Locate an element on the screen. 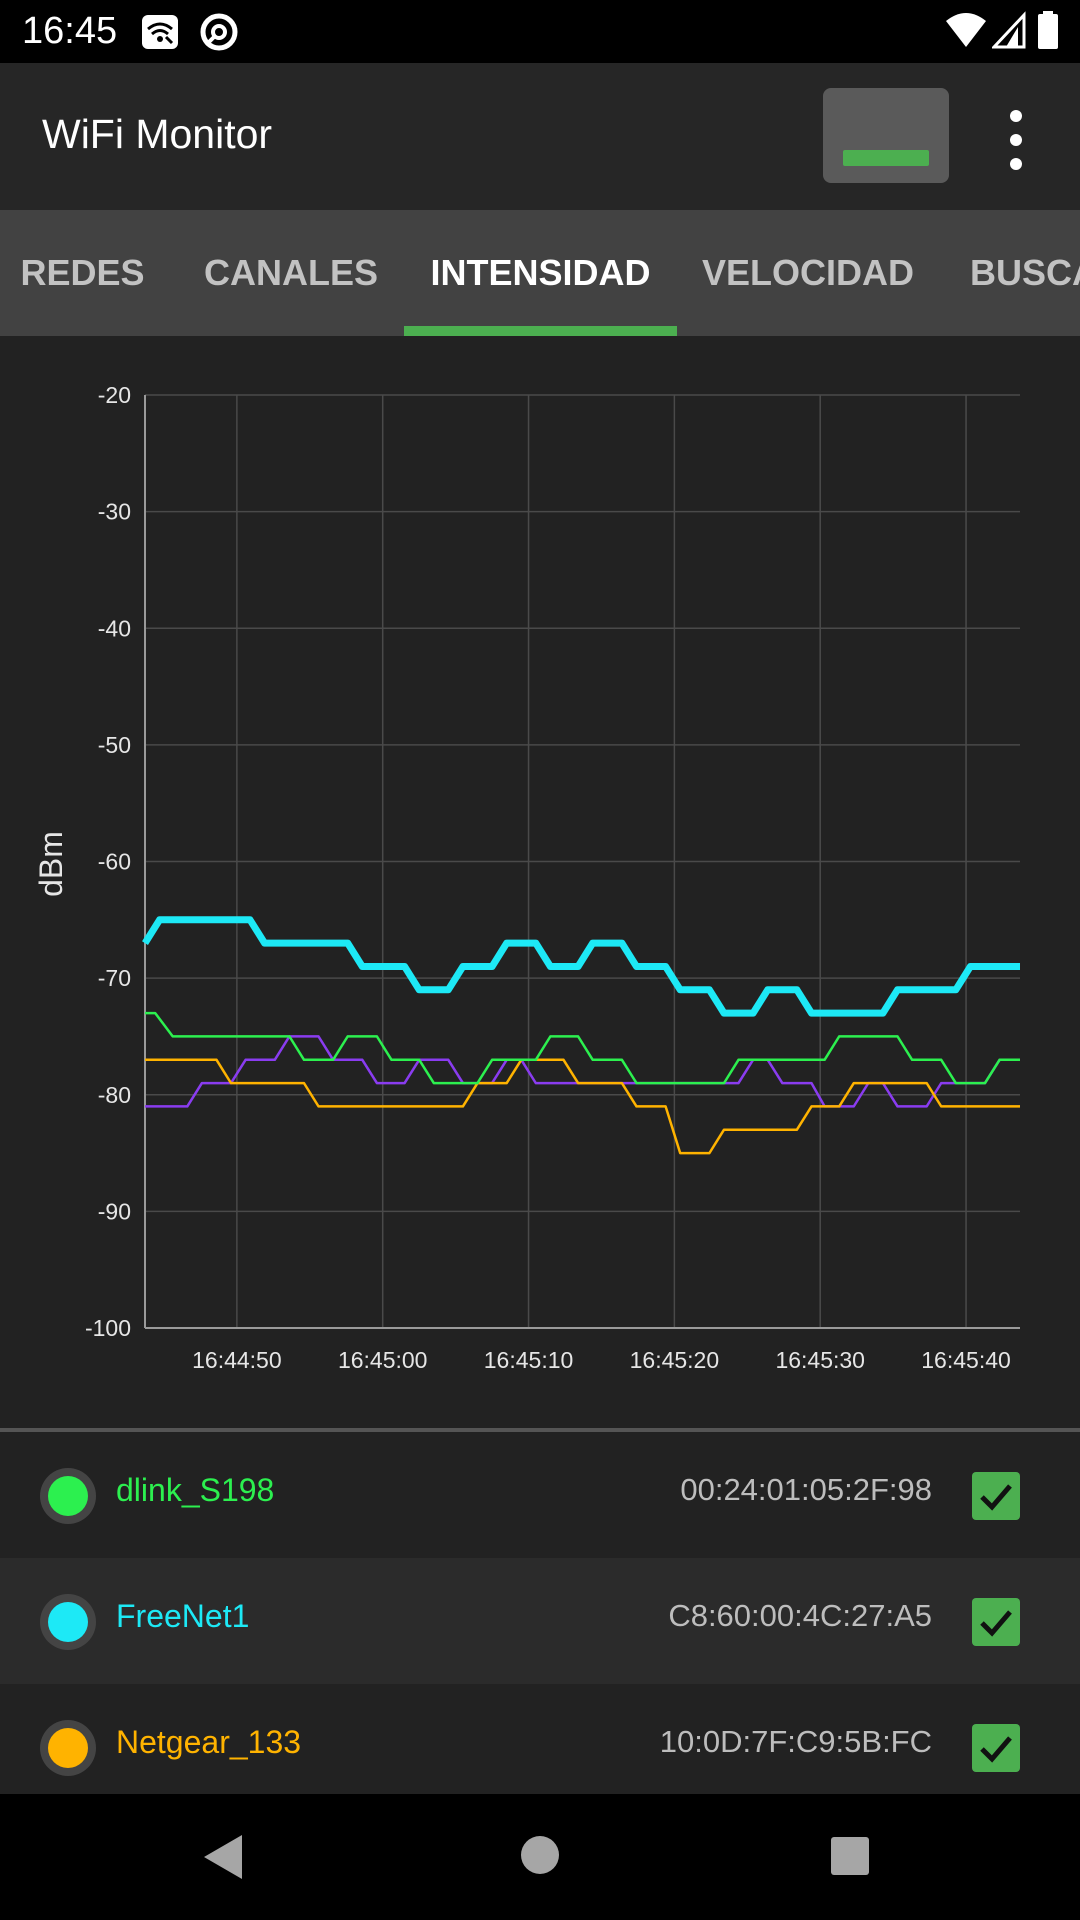 The image size is (1080, 1920). network-name: FreeNet1 is located at coordinates (183, 1616).